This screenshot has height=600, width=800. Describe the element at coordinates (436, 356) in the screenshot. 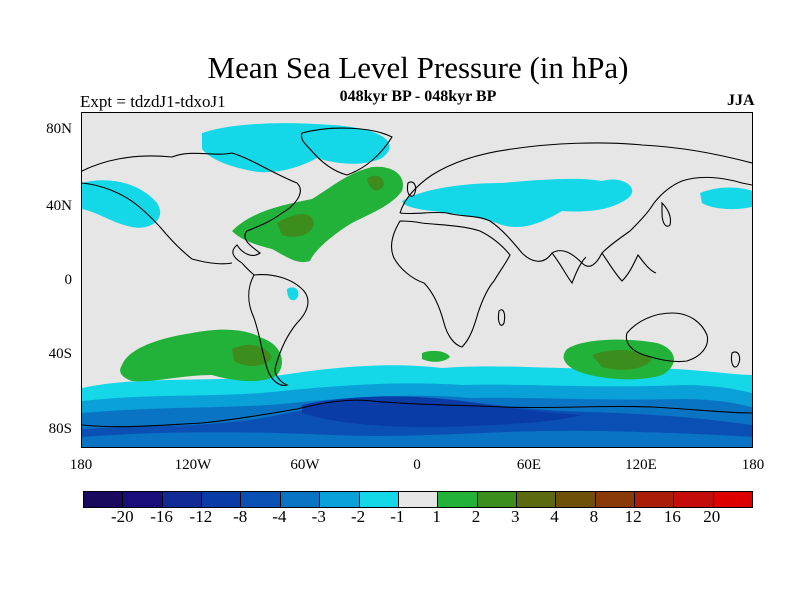

I see `anomaly-blob-south-atlantic-small` at that location.